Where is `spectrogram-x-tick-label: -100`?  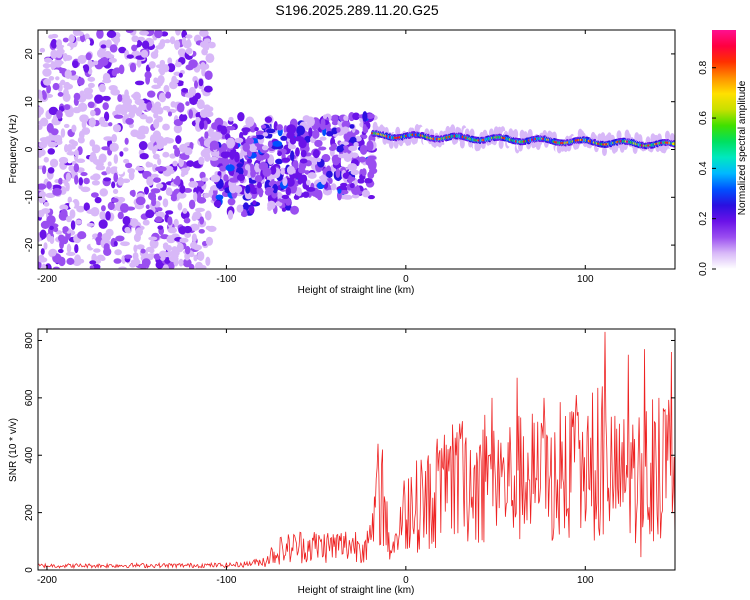 spectrogram-x-tick-label: -100 is located at coordinates (226, 279).